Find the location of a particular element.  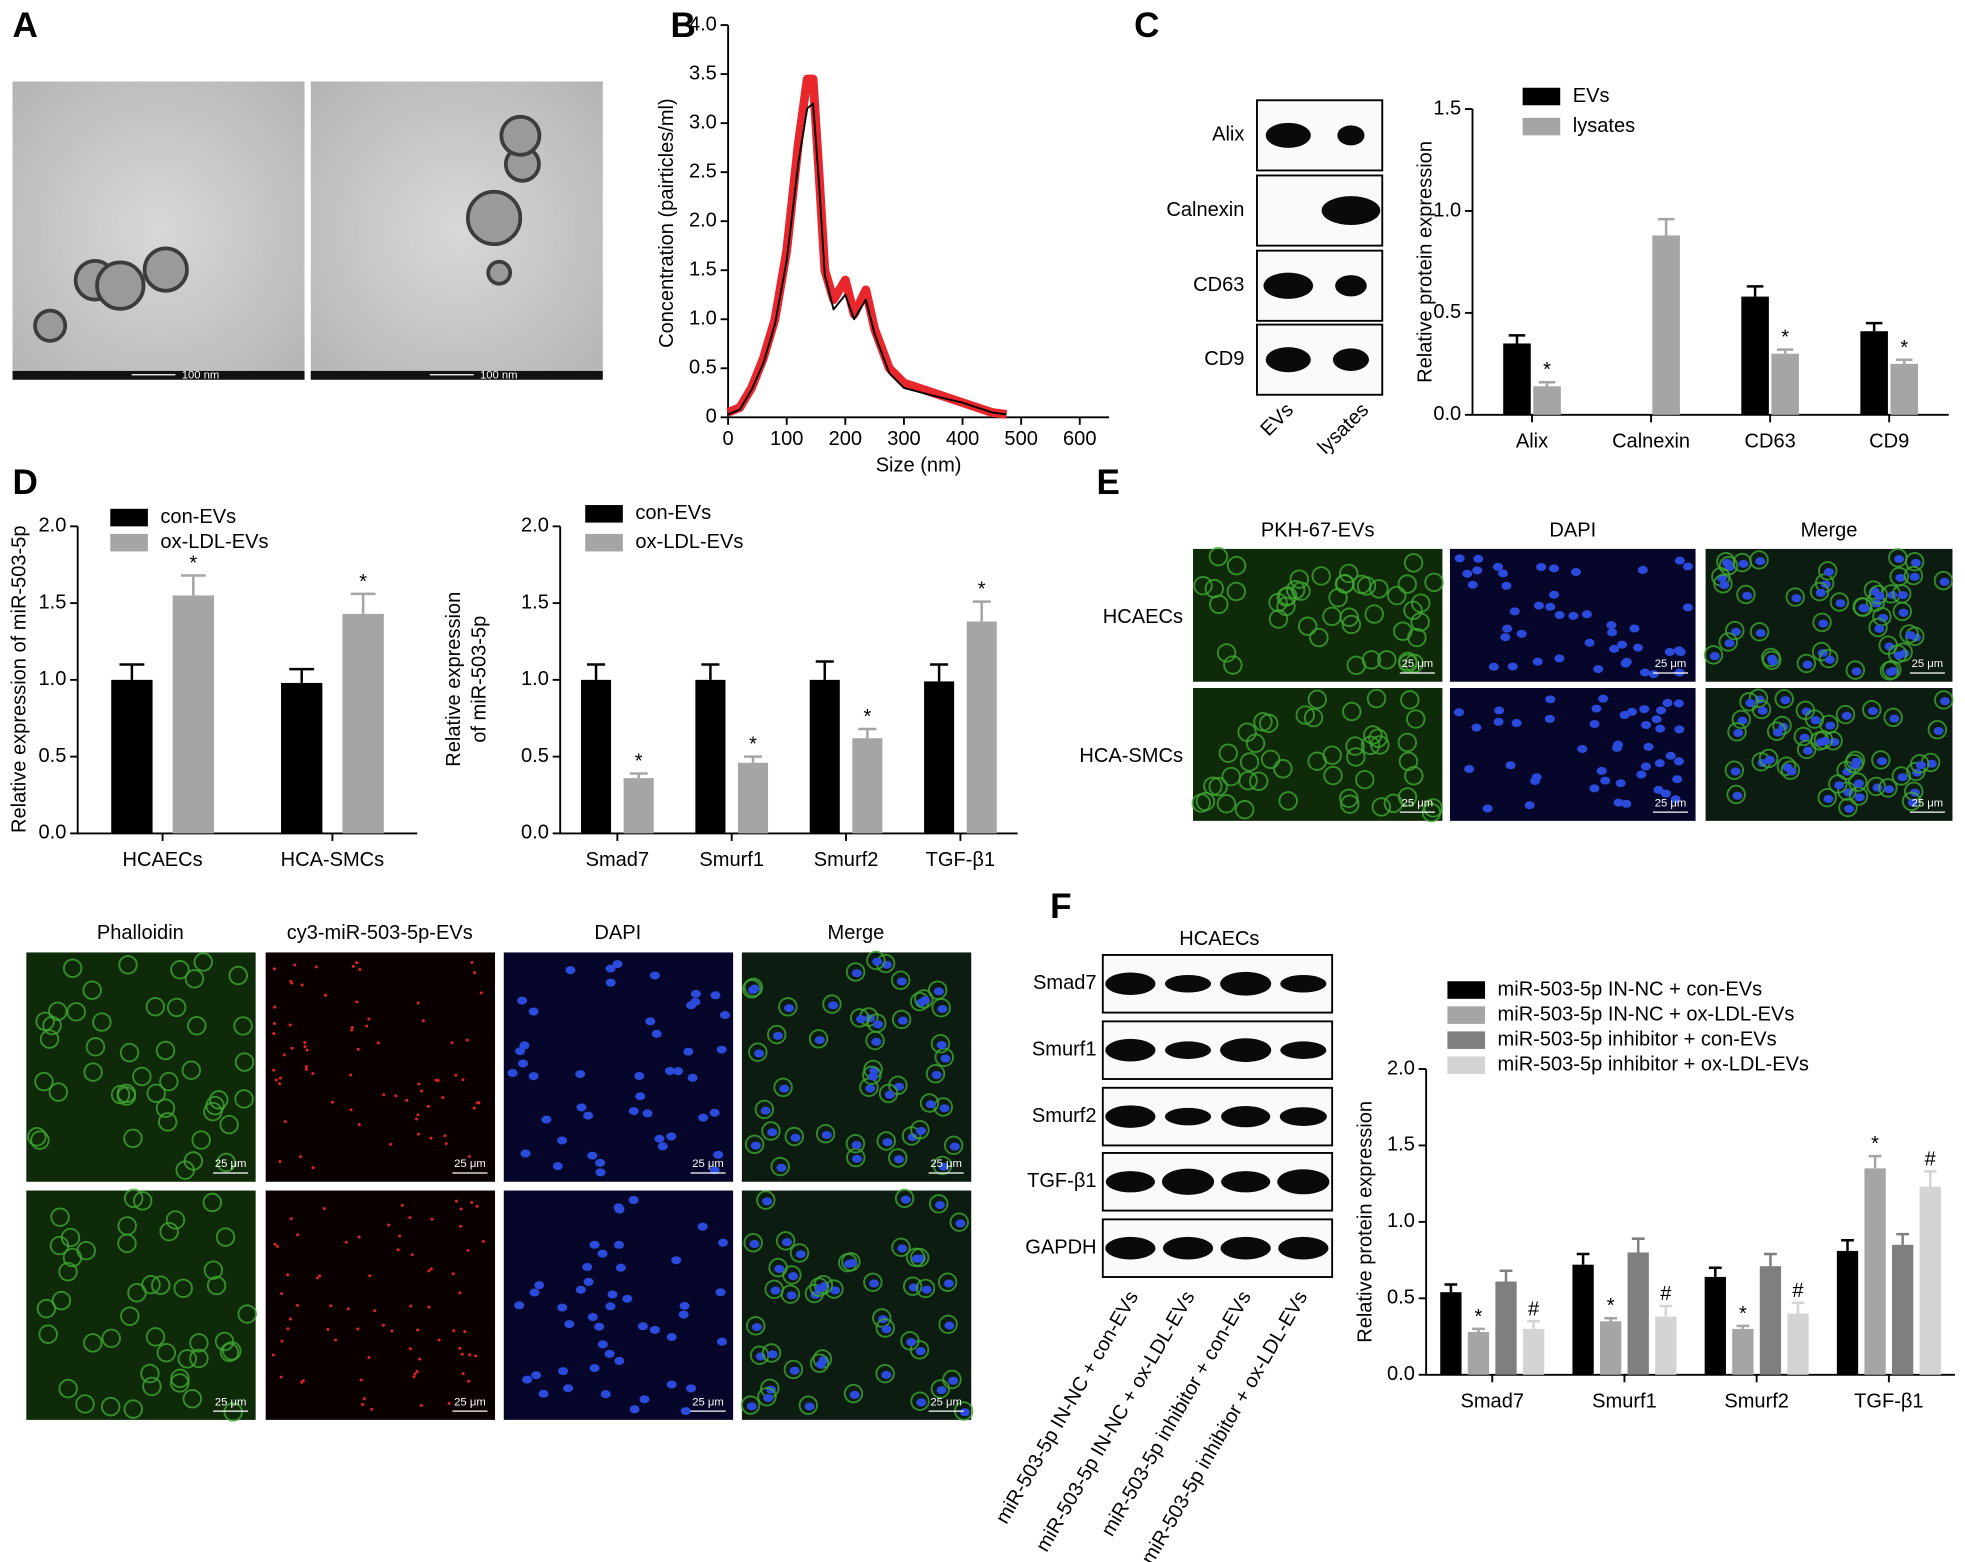

legend-label: con-EVs is located at coordinates (198, 517).